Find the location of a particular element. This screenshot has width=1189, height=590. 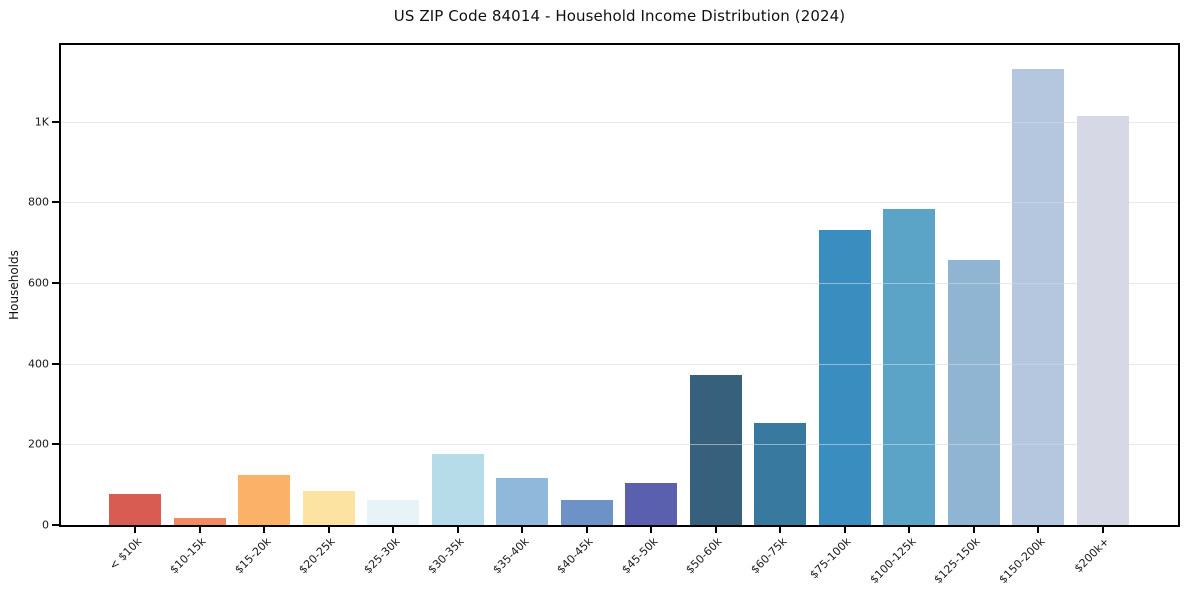

bar-35-40k is located at coordinates (522, 501).